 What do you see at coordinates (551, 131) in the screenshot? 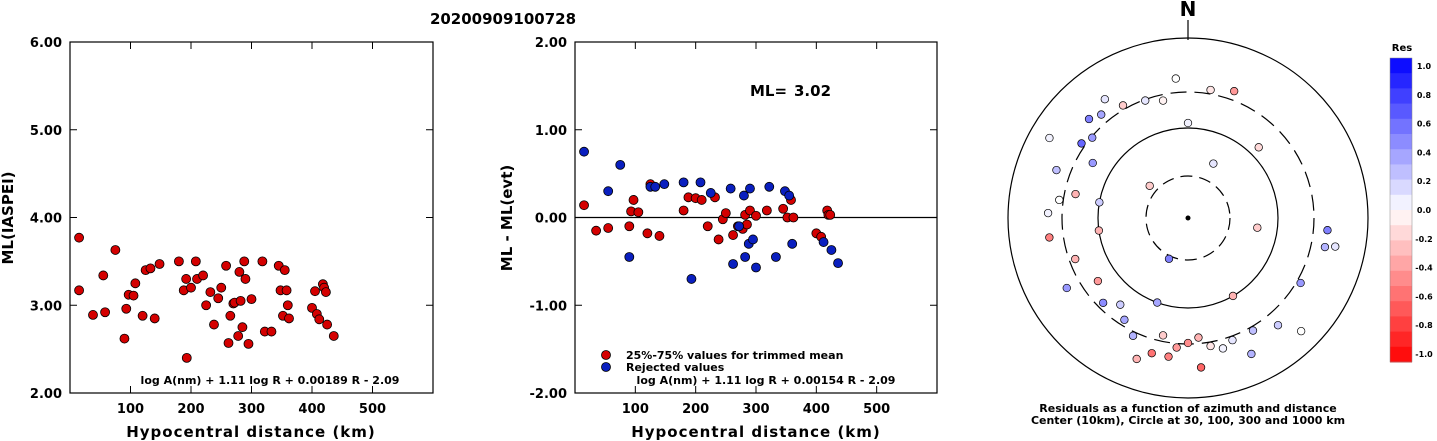
I see `y-tick-label: 1.00` at bounding box center [551, 131].